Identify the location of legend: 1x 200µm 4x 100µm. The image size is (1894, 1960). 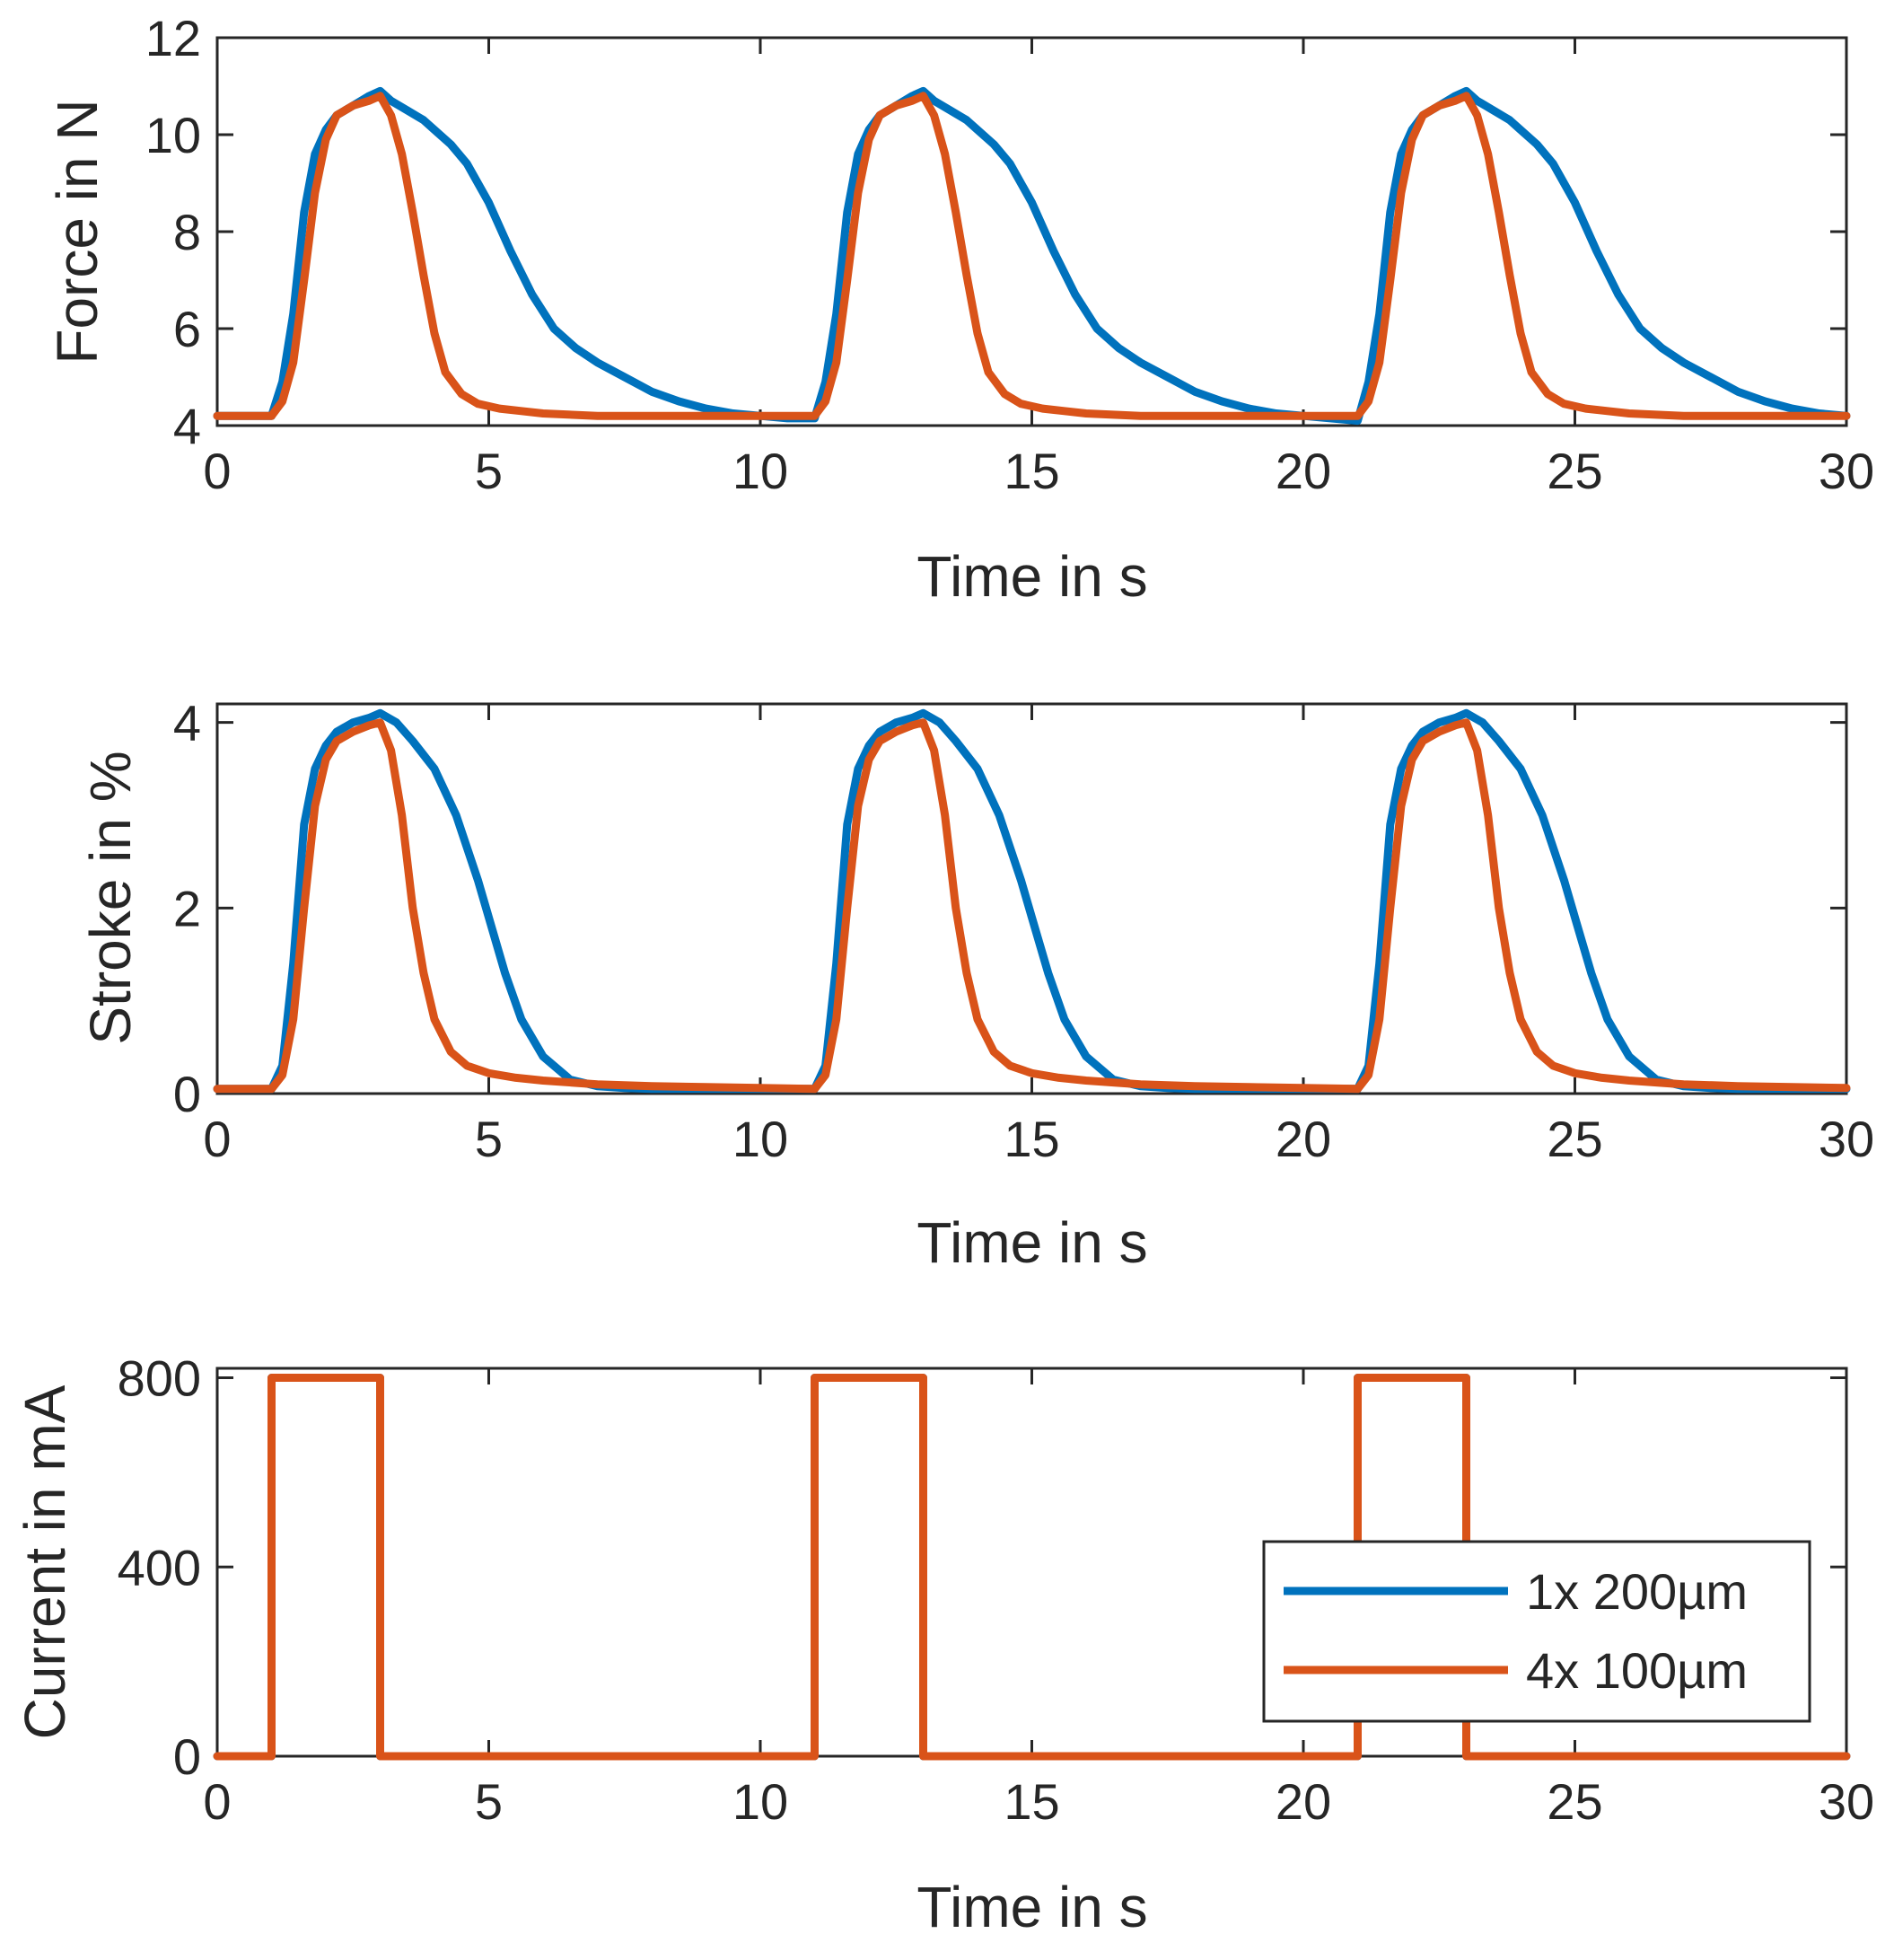
(1536, 1631).